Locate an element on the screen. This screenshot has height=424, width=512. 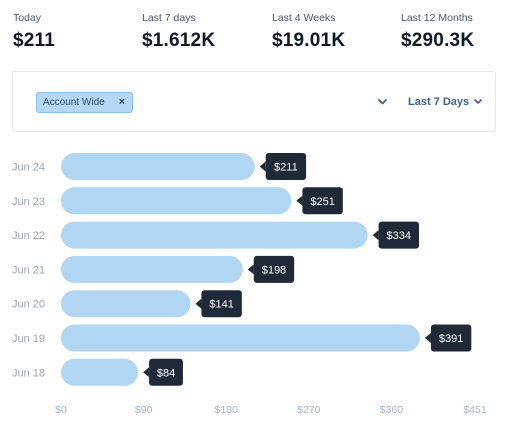
stat-label: Last 7 days is located at coordinates (169, 18).